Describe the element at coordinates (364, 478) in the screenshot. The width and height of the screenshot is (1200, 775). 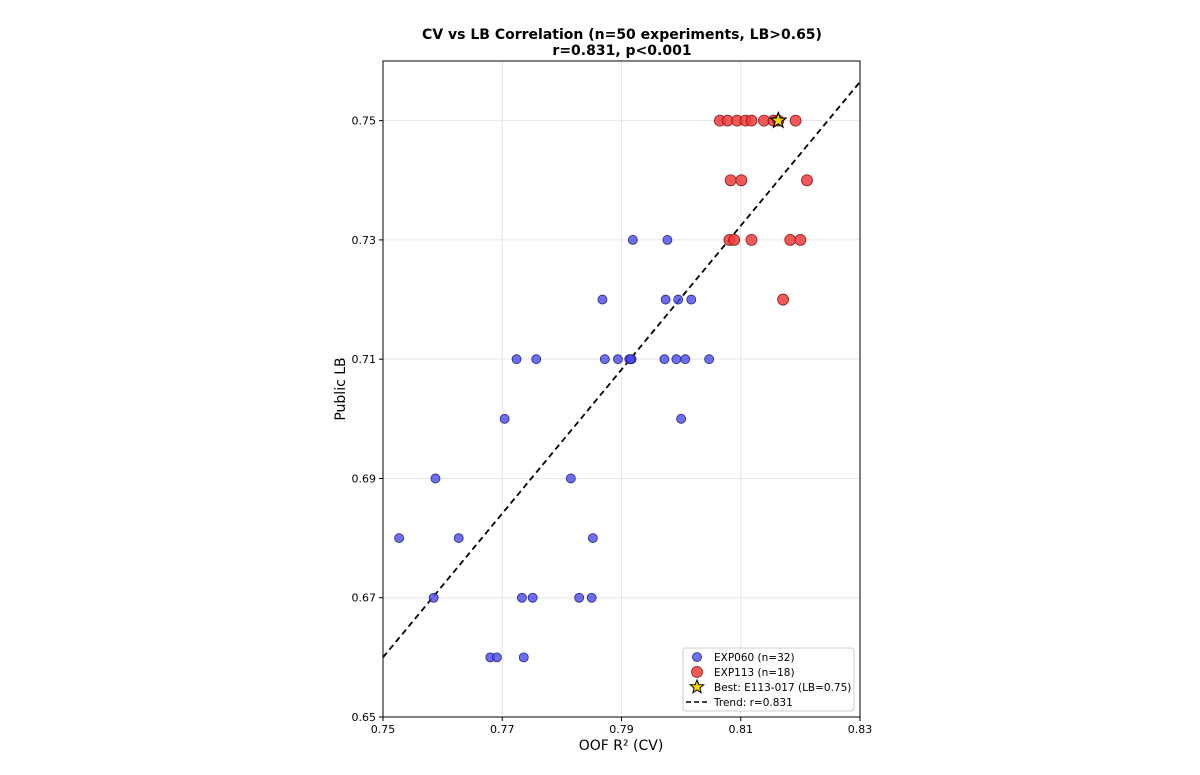
I see `y-tick-label: 0.69` at that location.